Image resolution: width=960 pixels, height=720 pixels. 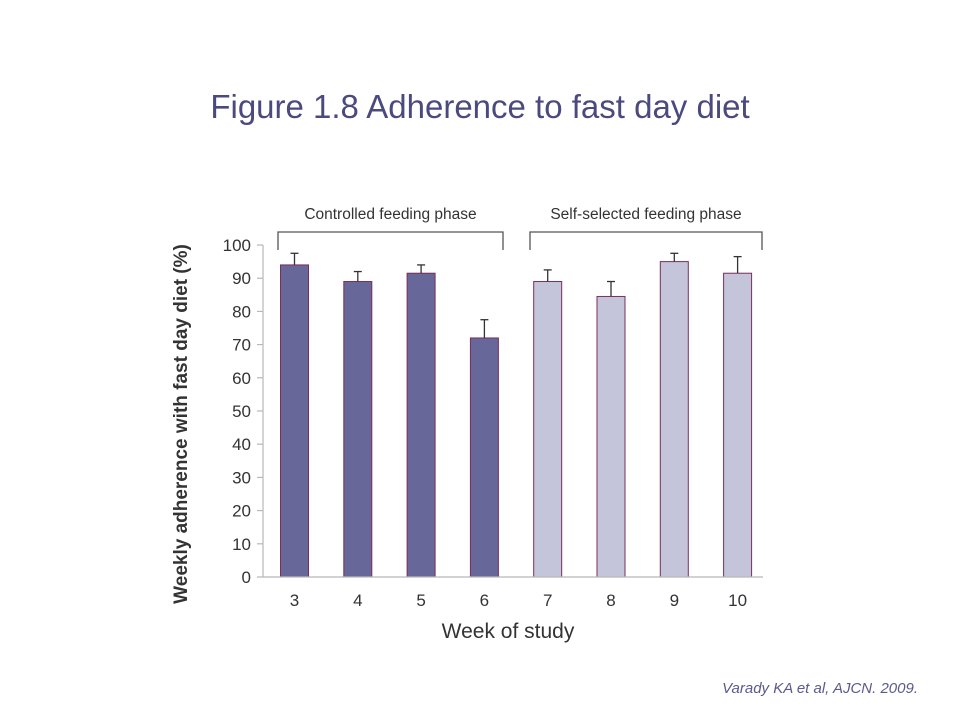 I want to click on y-axis-title: Weekly adherence with fast day diet (%), so click(x=181, y=424).